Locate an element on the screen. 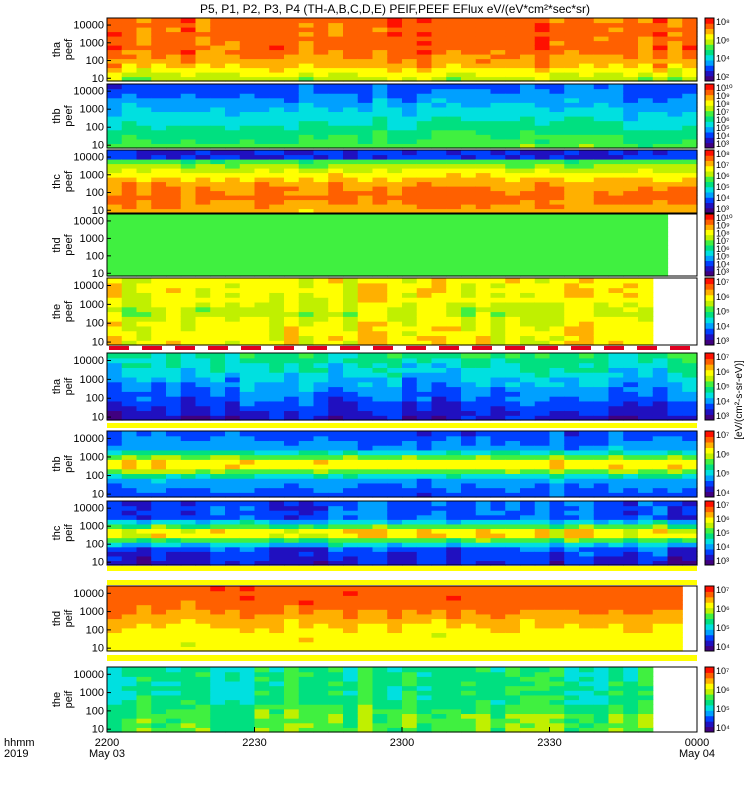 The width and height of the screenshot is (750, 805). panel-label: peef is located at coordinates (69, 244).